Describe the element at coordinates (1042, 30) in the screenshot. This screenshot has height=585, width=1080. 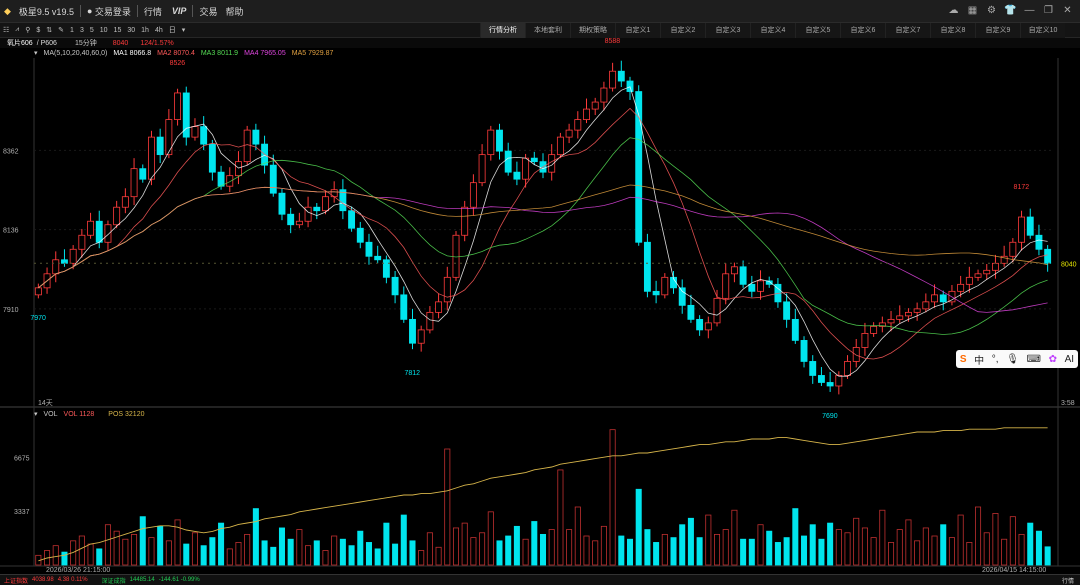
I see `tab-12: 自定义10` at that location.